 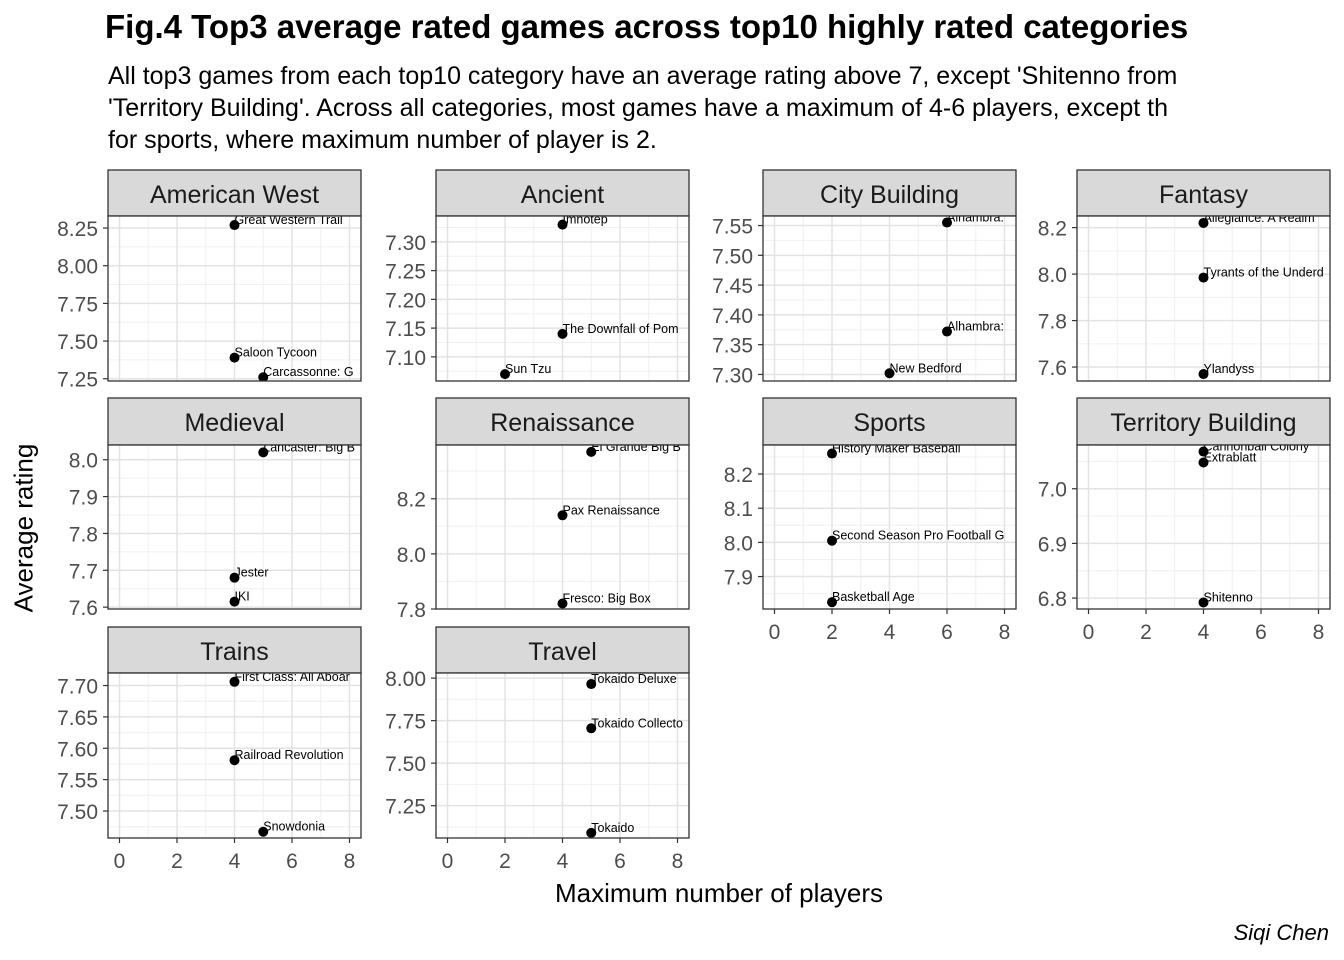 What do you see at coordinates (612, 828) in the screenshot?
I see `point-label: Tokaido` at bounding box center [612, 828].